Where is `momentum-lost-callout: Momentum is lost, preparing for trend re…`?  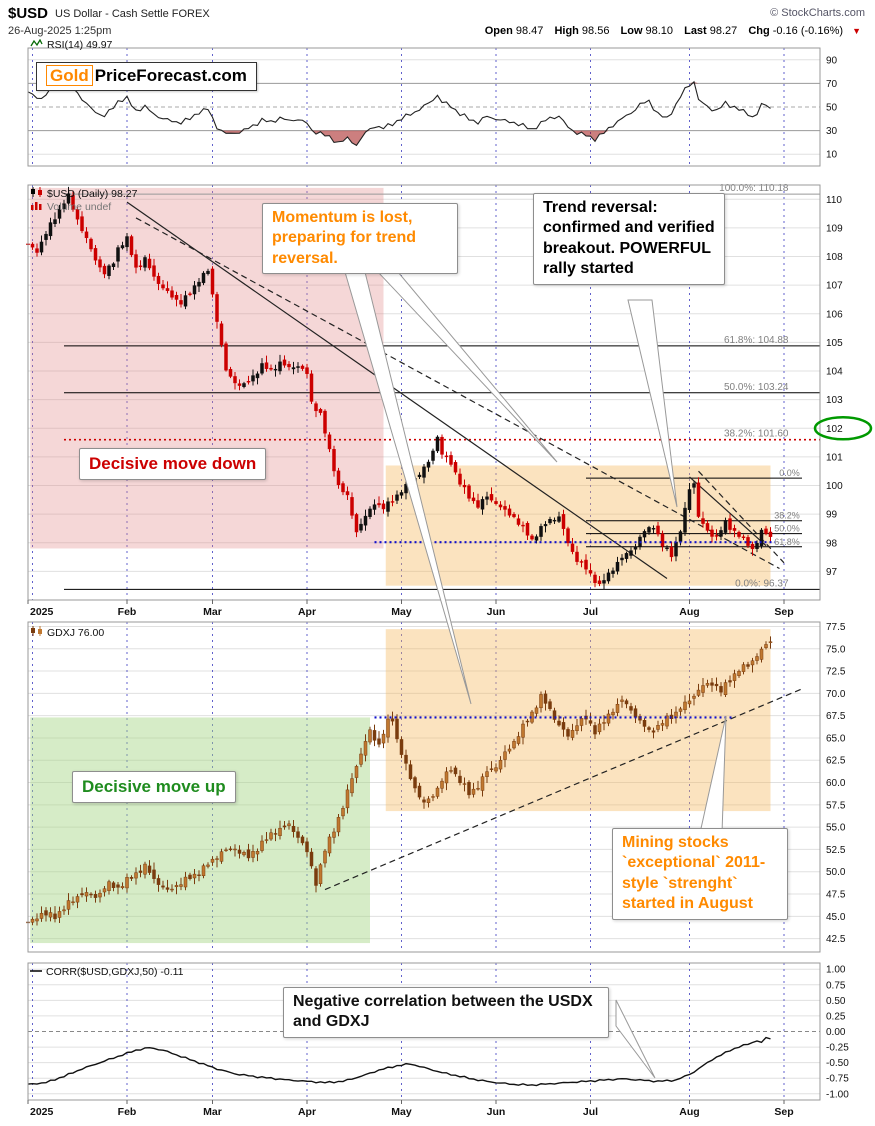 momentum-lost-callout: Momentum is lost, preparing for trend re… is located at coordinates (360, 239).